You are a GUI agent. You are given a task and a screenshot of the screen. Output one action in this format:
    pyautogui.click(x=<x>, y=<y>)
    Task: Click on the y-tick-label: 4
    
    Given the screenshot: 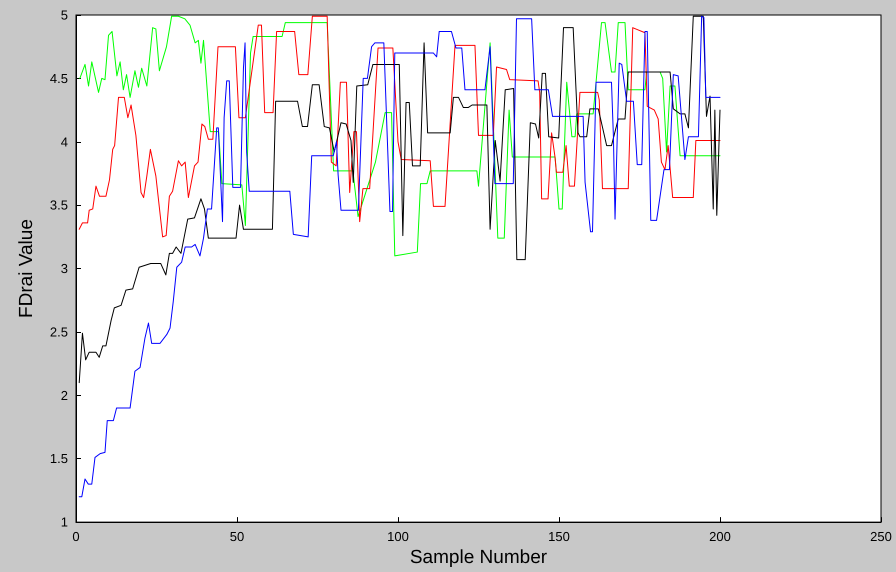 What is the action you would take?
    pyautogui.click(x=64, y=142)
    